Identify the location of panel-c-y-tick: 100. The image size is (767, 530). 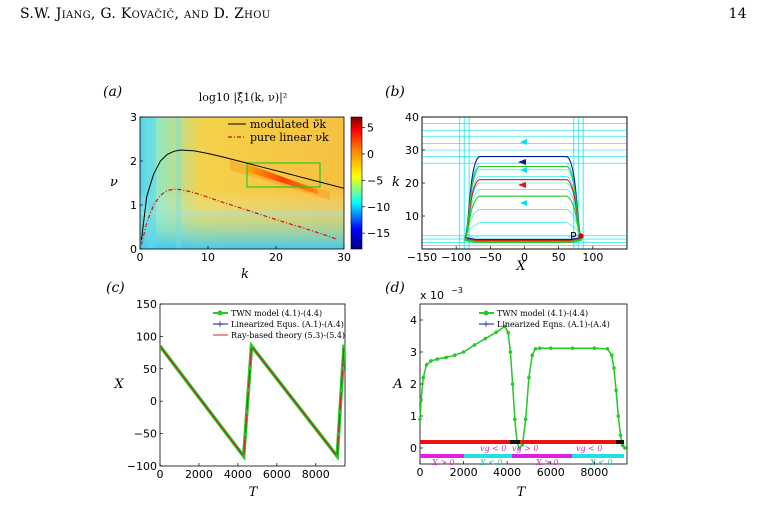
(146, 336).